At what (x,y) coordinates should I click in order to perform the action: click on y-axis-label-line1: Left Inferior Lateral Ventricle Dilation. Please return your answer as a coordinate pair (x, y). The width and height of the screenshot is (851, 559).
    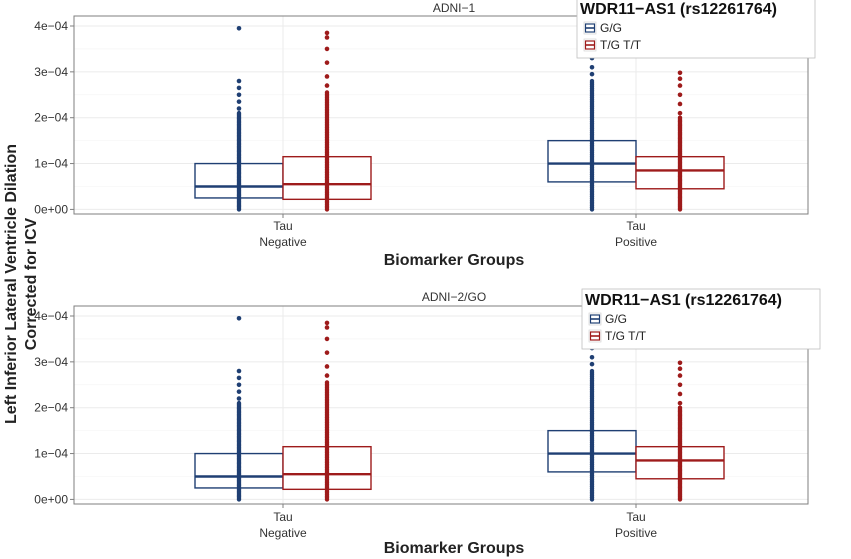
    Looking at the image, I should click on (11, 284).